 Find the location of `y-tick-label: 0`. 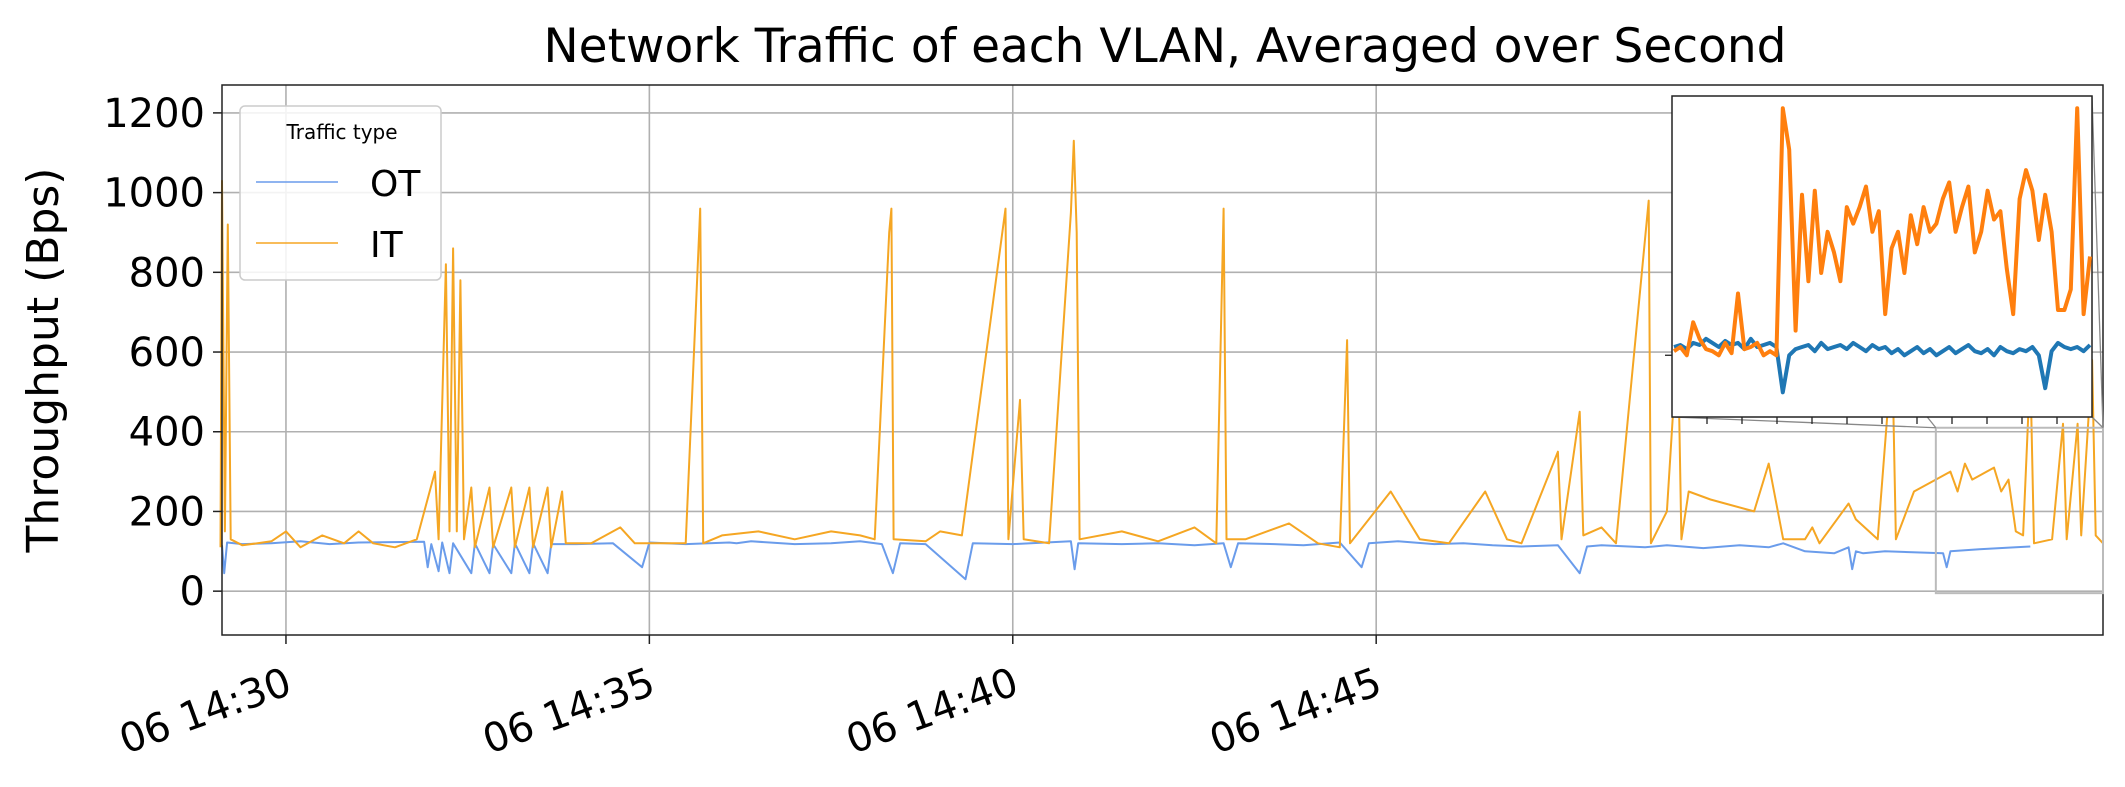

y-tick-label: 0 is located at coordinates (192, 592).